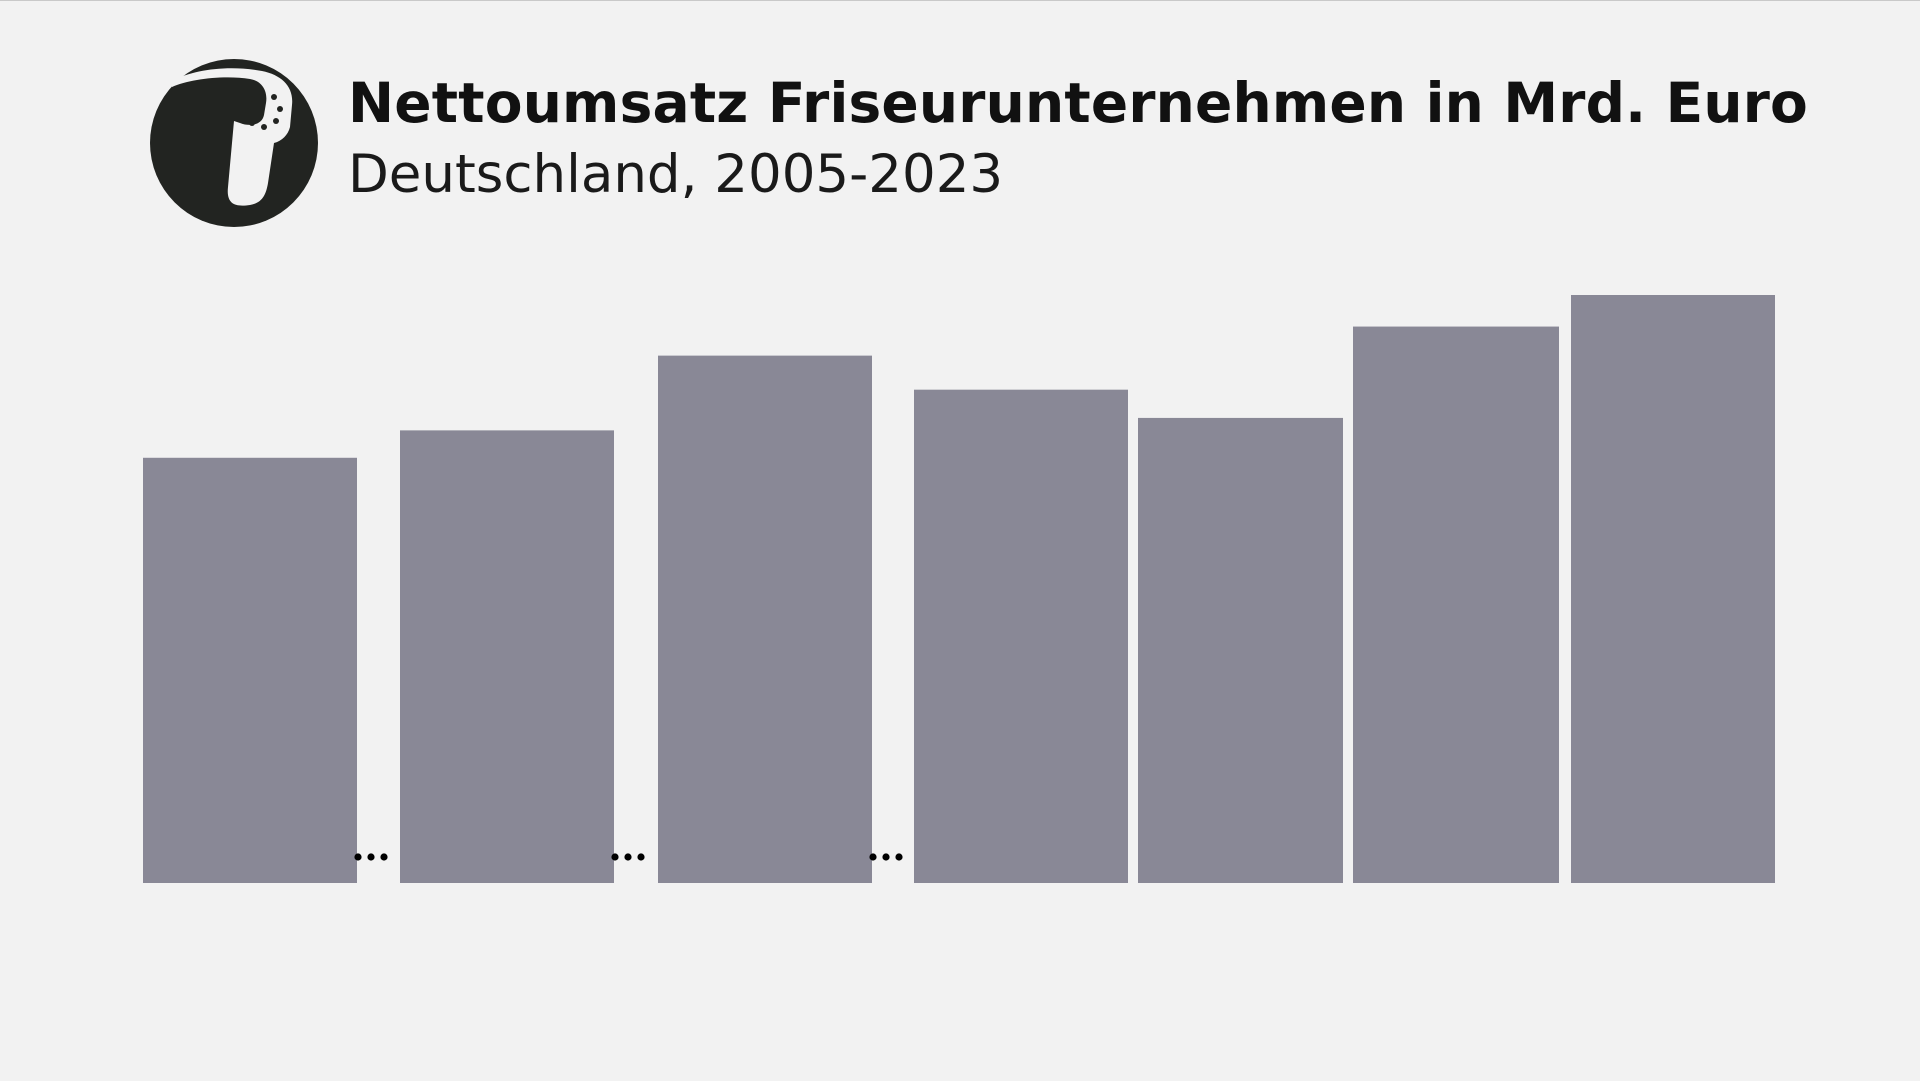 The width and height of the screenshot is (1920, 1081). I want to click on hair-dryer-icon, so click(234, 143).